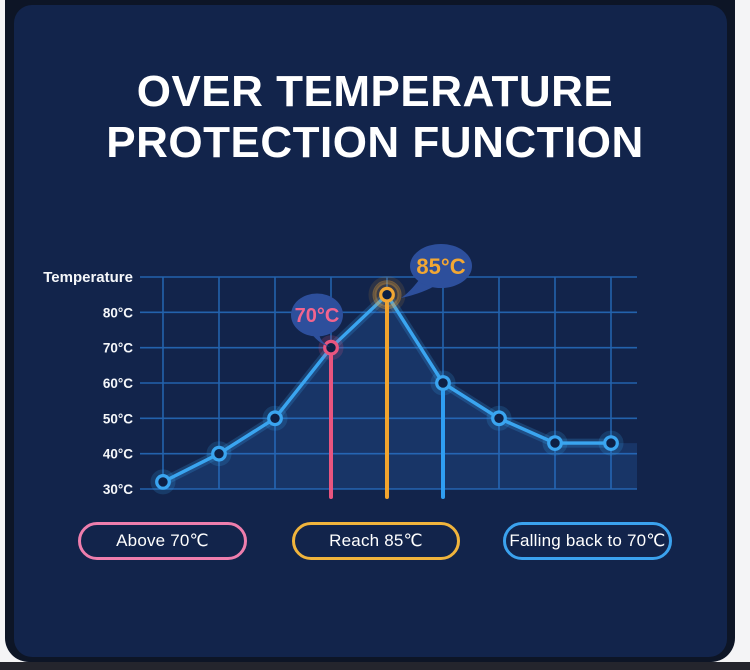 The height and width of the screenshot is (670, 750). Describe the element at coordinates (375, 91) in the screenshot. I see `page-title-line1: OVER TEMPERATURE` at that location.